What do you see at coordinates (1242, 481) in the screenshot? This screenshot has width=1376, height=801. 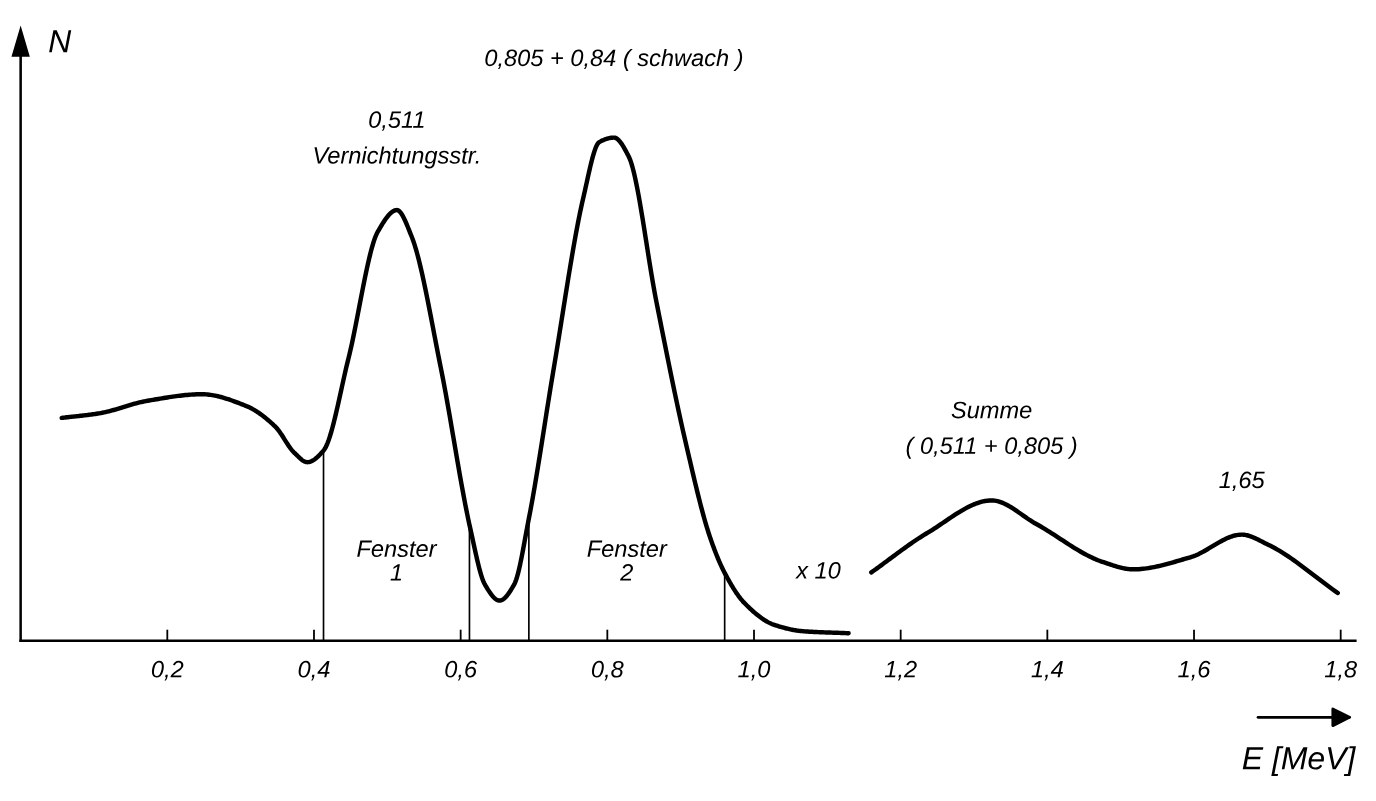 I see `annotation: 1,65` at bounding box center [1242, 481].